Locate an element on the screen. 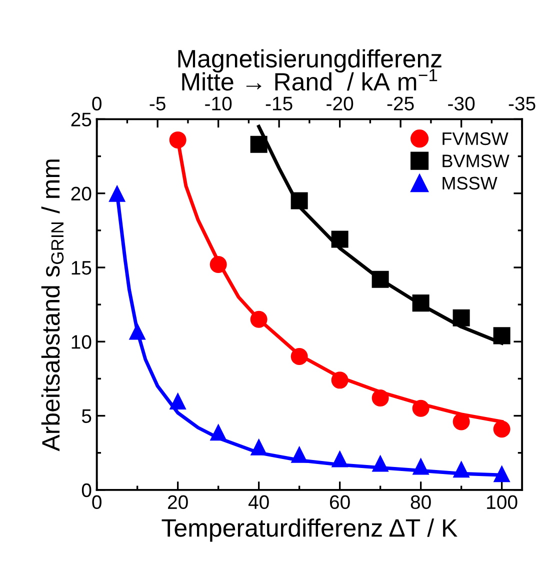 The image size is (541, 573). x-tick-label: 20 is located at coordinates (178, 502).